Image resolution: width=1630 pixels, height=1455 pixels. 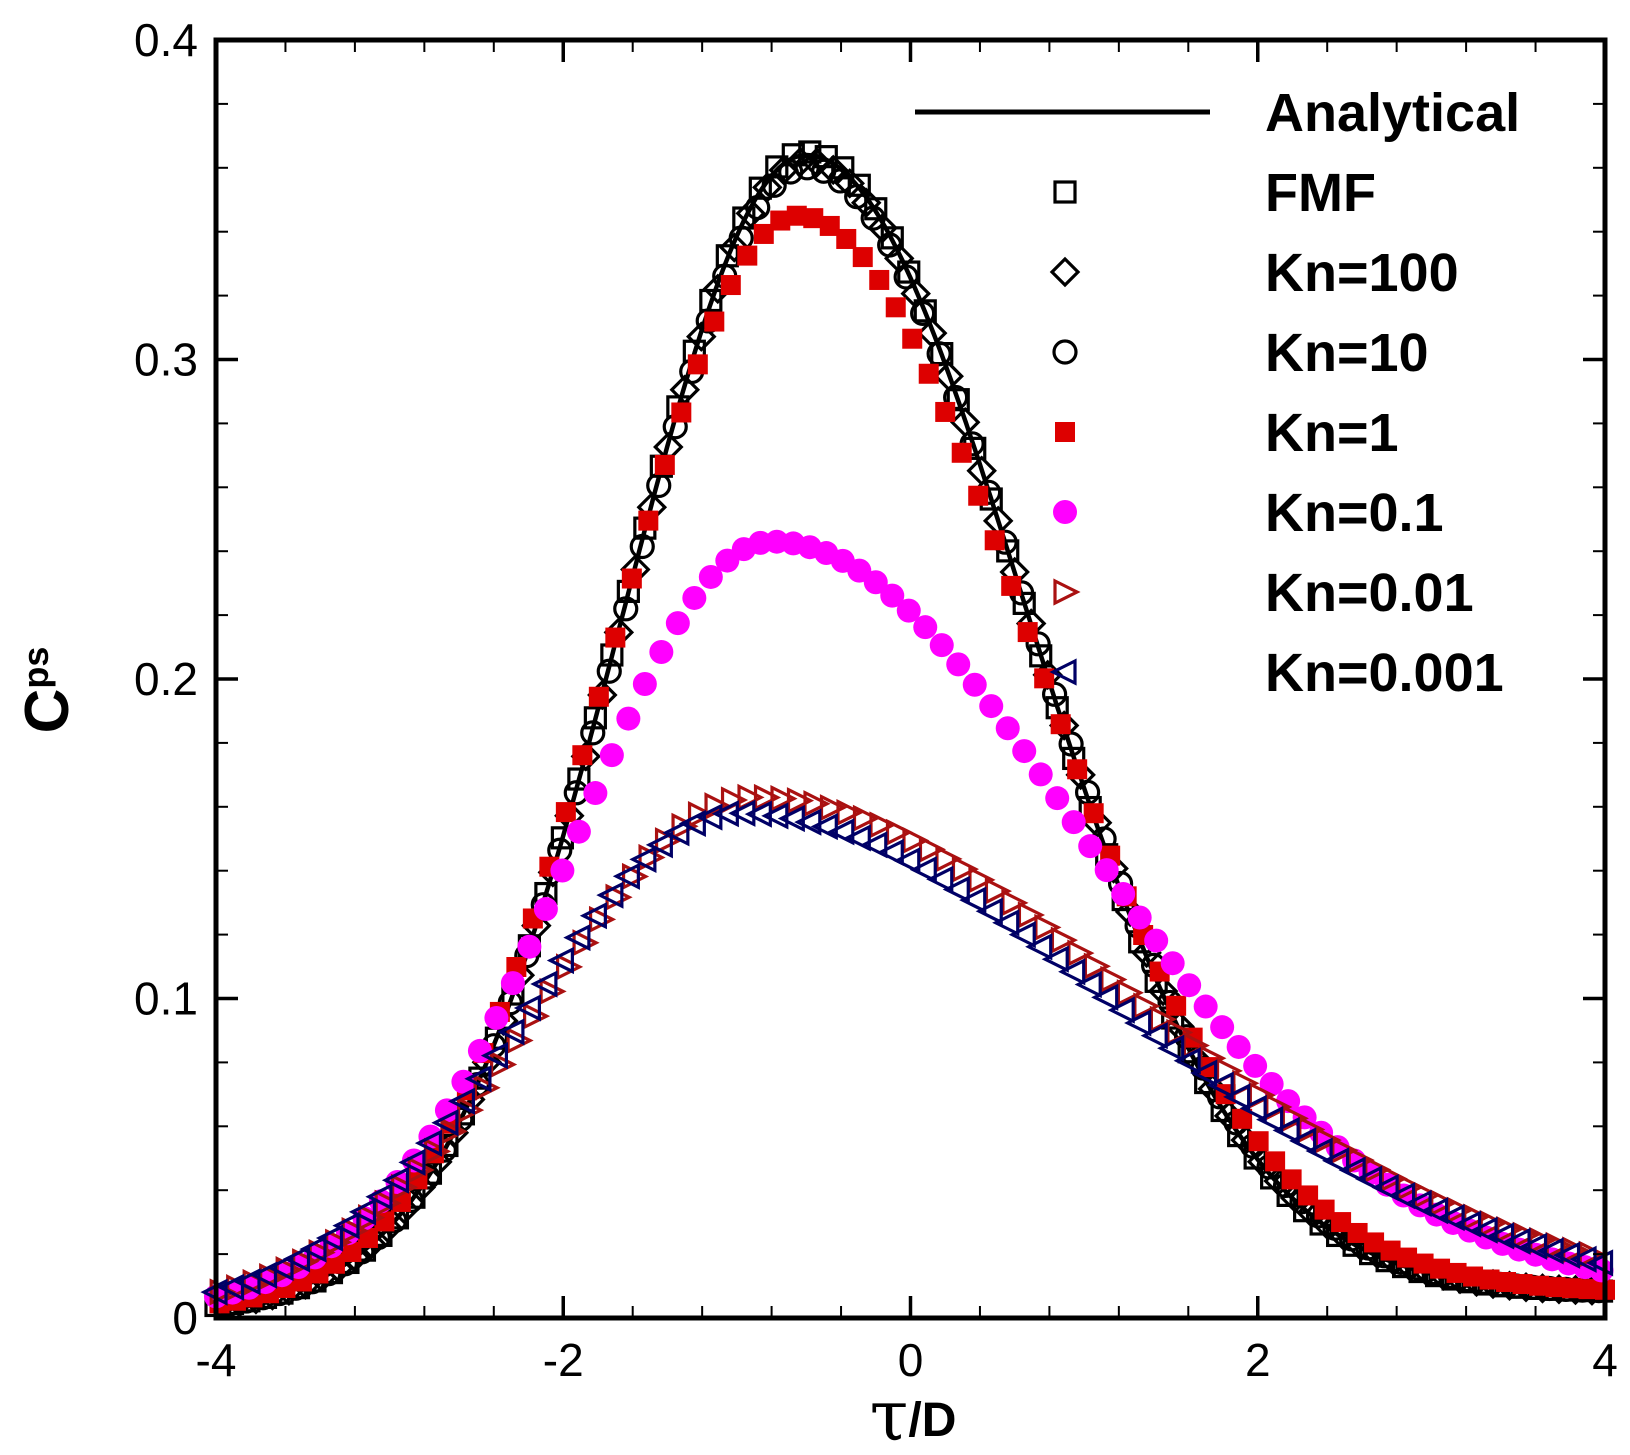 I want to click on legend-entry: Kn=10, so click(x=1240, y=353).